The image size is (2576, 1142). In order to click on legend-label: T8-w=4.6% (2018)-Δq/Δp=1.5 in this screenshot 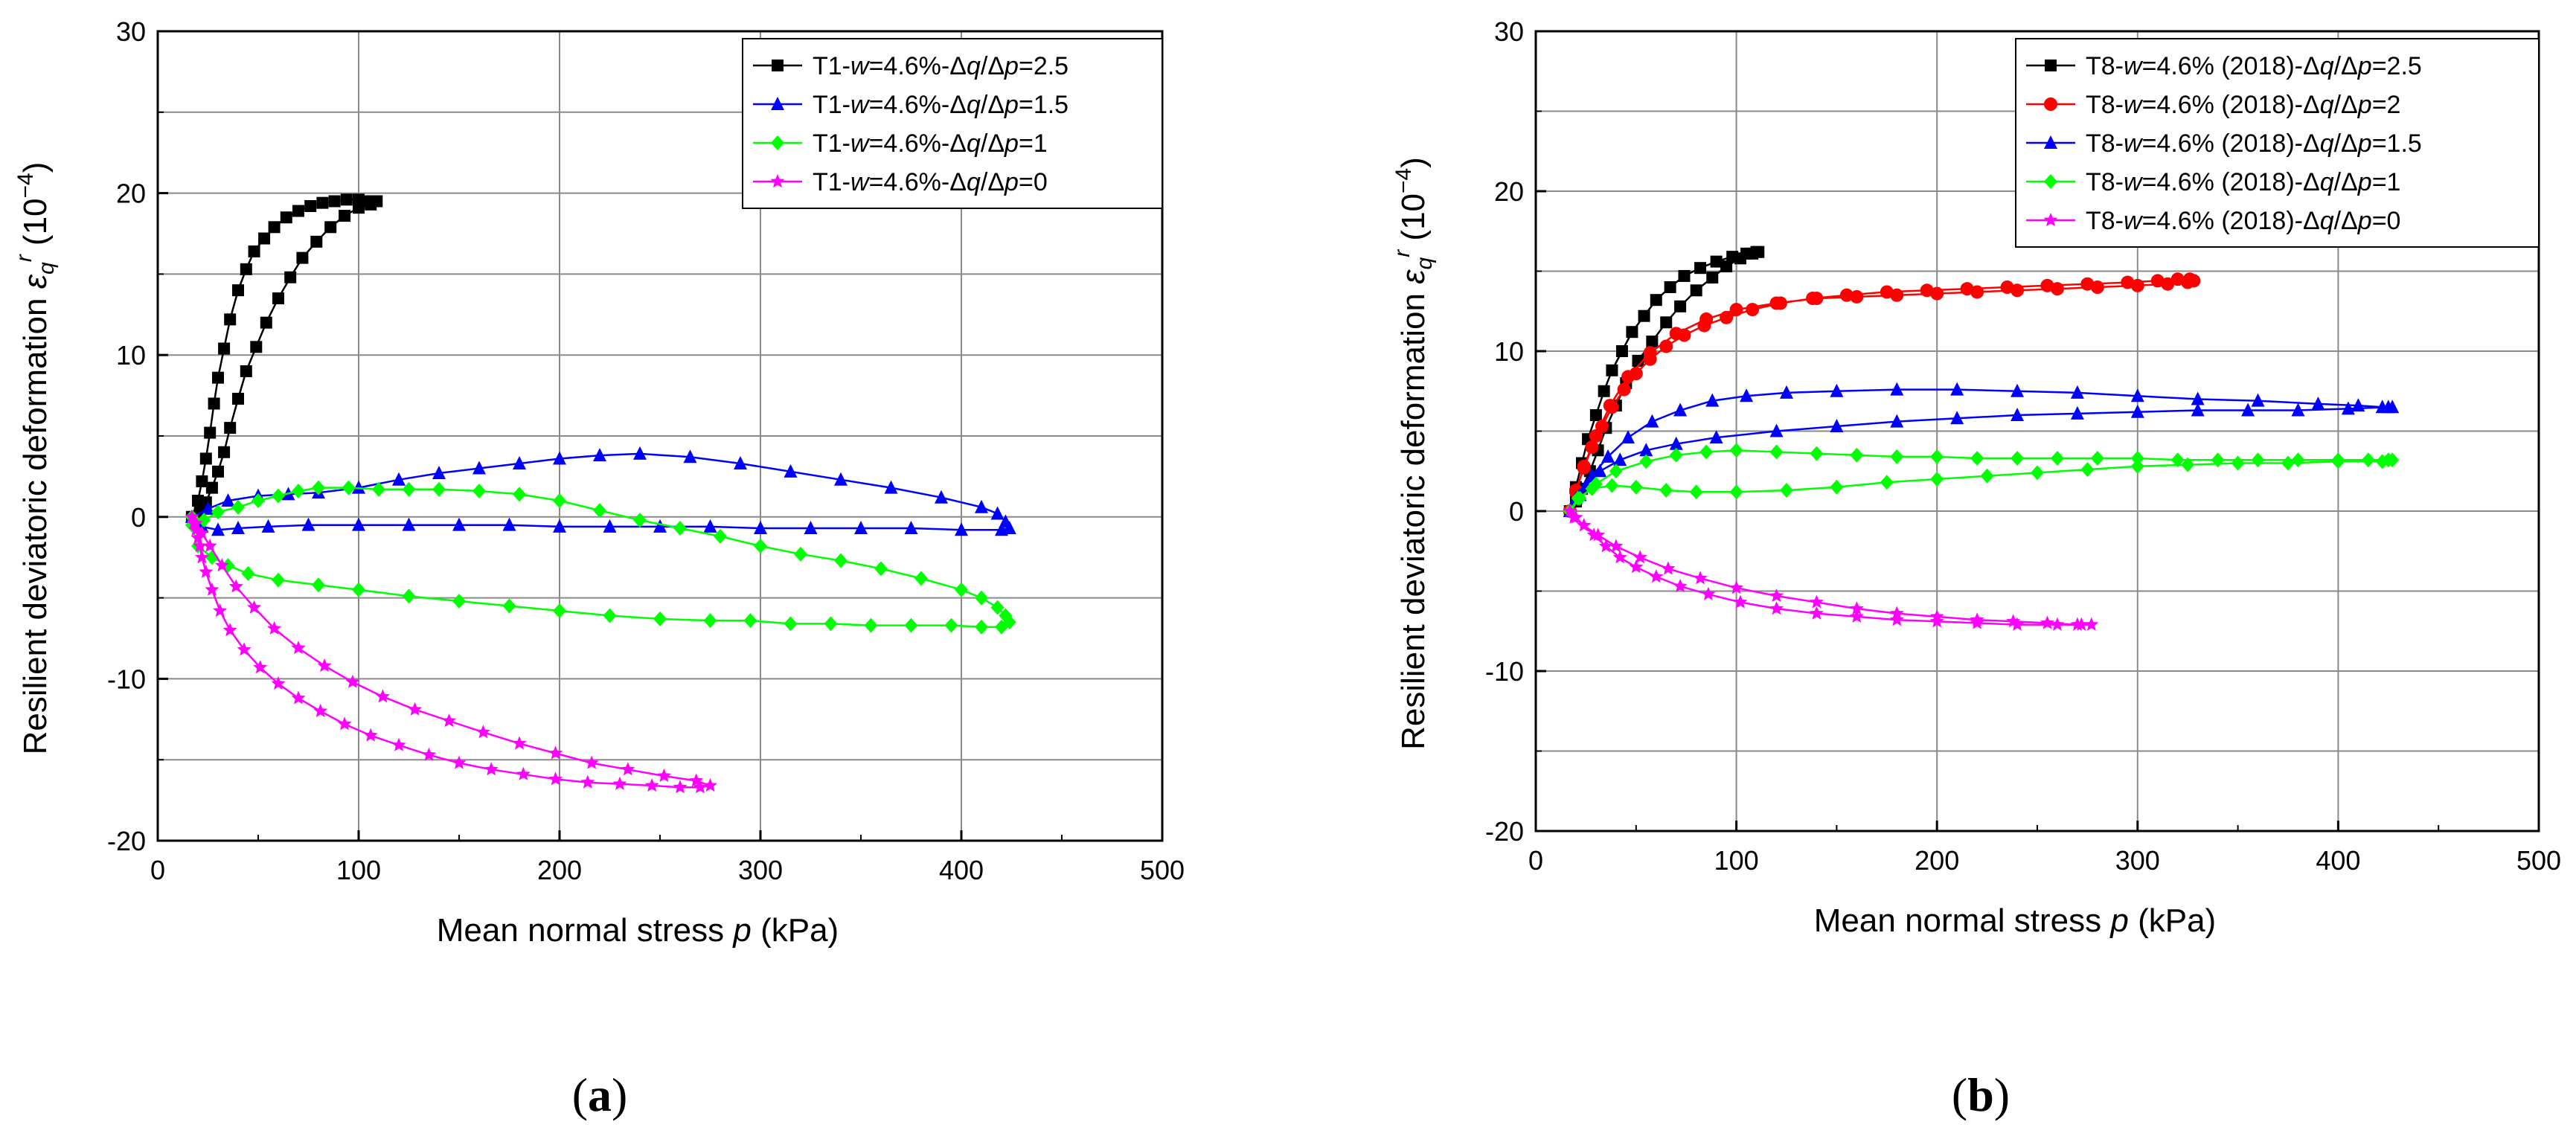, I will do `click(2254, 143)`.